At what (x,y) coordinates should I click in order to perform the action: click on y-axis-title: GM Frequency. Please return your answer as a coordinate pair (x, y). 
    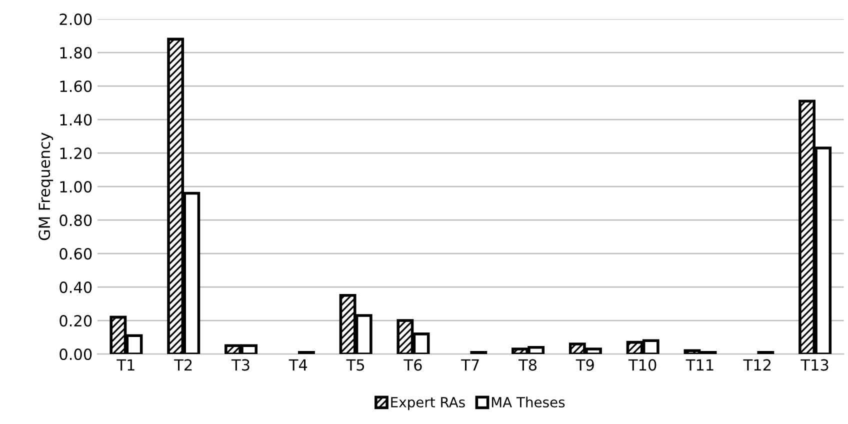
    Looking at the image, I should click on (46, 186).